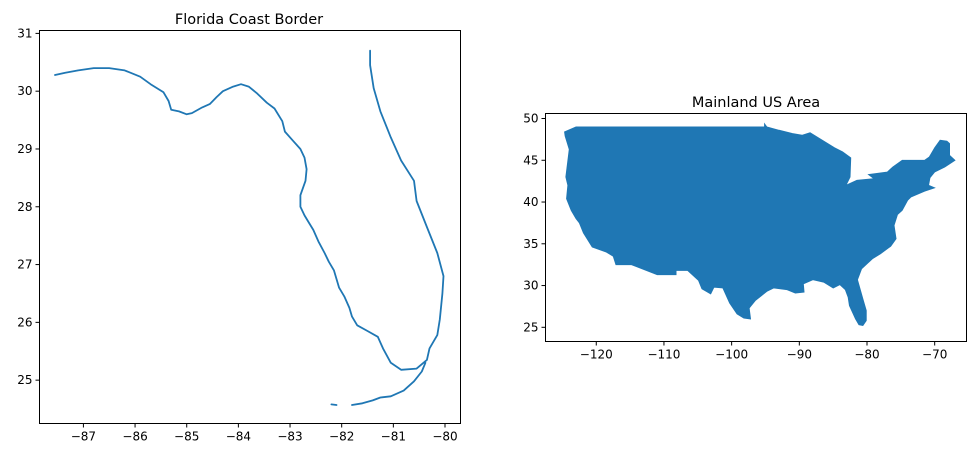  Describe the element at coordinates (444, 437) in the screenshot. I see `florida-x-tick-label: −80` at that location.